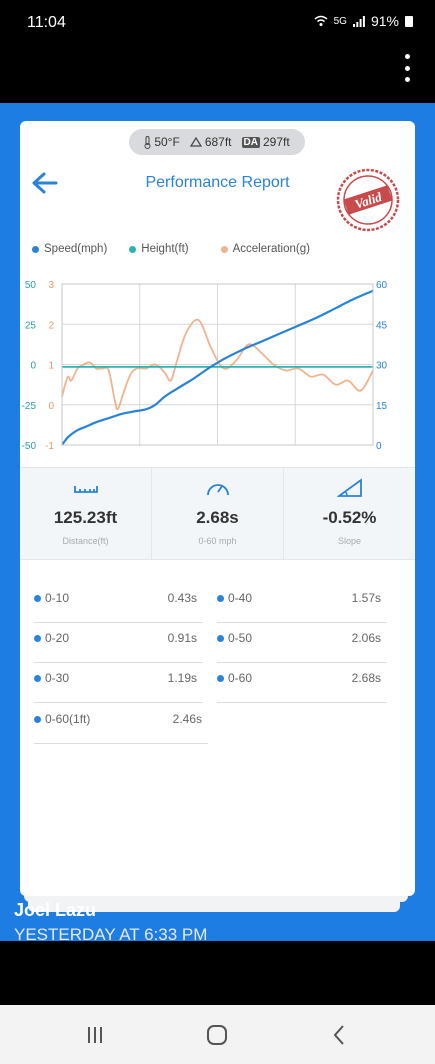  What do you see at coordinates (271, 249) in the screenshot?
I see `legend-label: Acceleration(g)` at bounding box center [271, 249].